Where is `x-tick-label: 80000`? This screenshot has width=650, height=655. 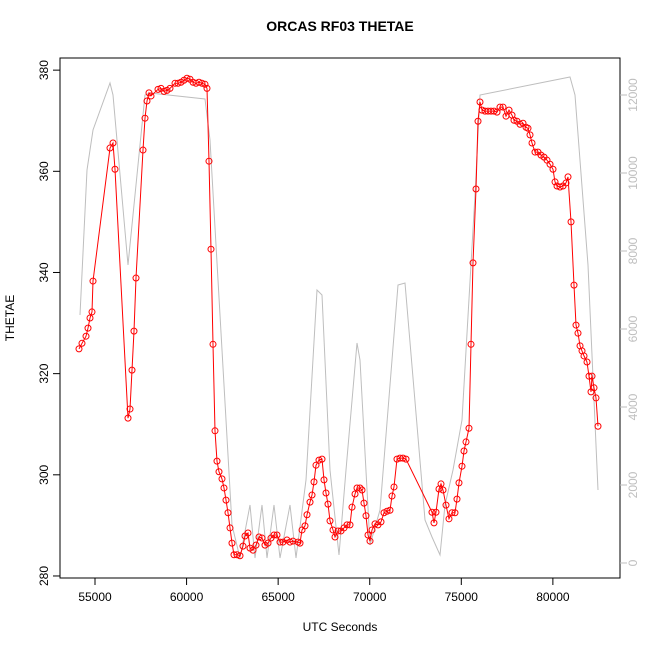 x-tick-label: 80000 is located at coordinates (553, 597).